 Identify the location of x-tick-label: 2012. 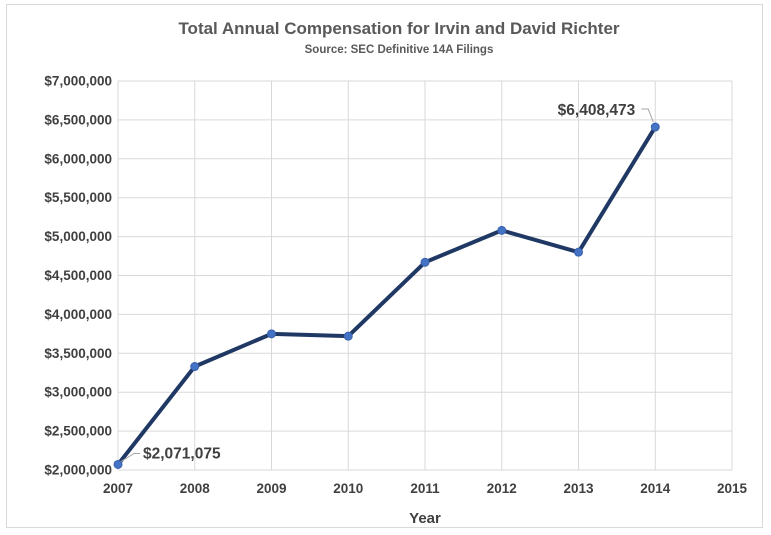
(502, 488).